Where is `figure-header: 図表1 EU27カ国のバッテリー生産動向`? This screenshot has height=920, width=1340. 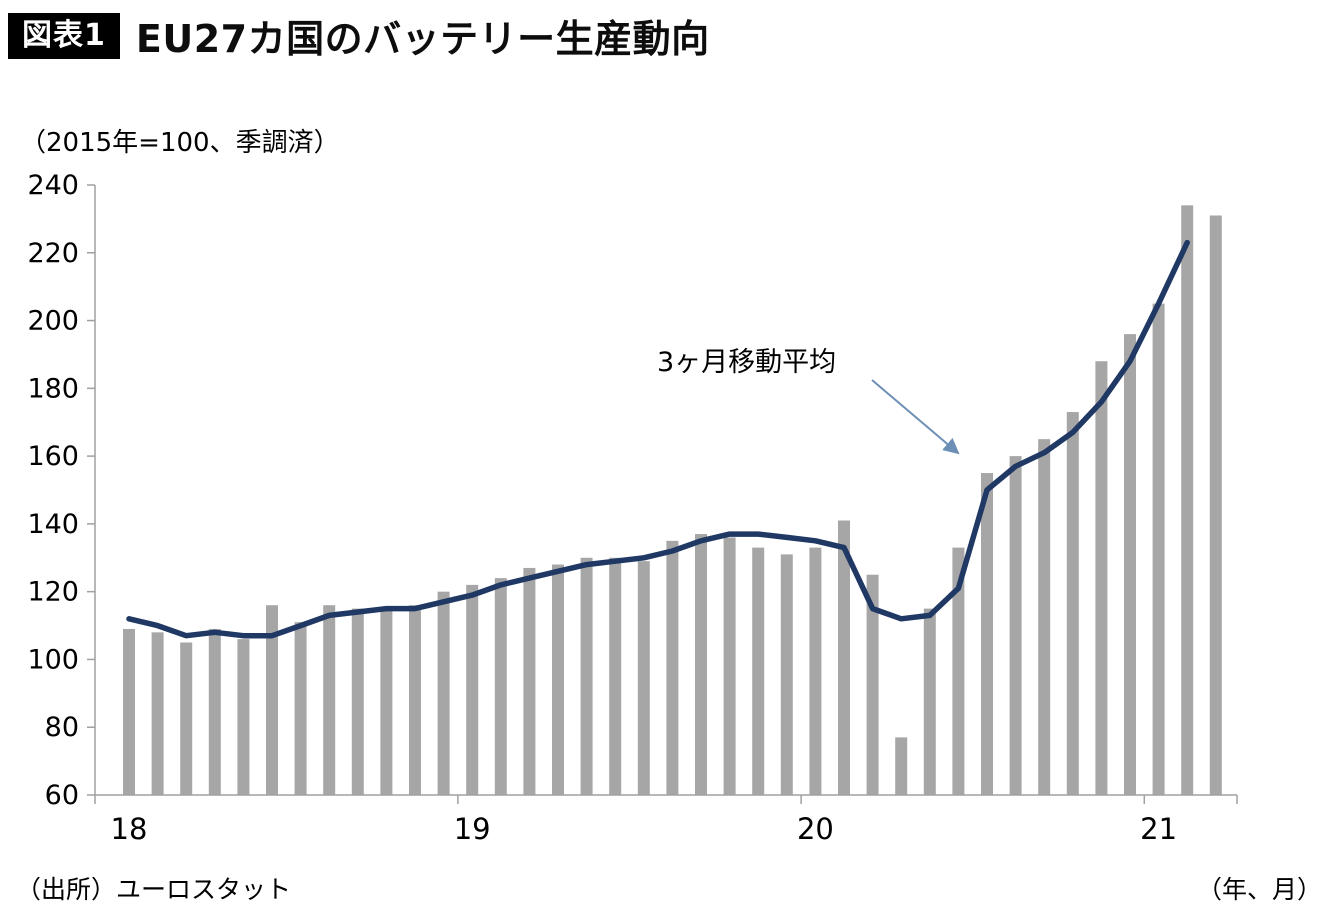 figure-header: 図表1 EU27カ国のバッテリー生産動向 is located at coordinates (359, 35).